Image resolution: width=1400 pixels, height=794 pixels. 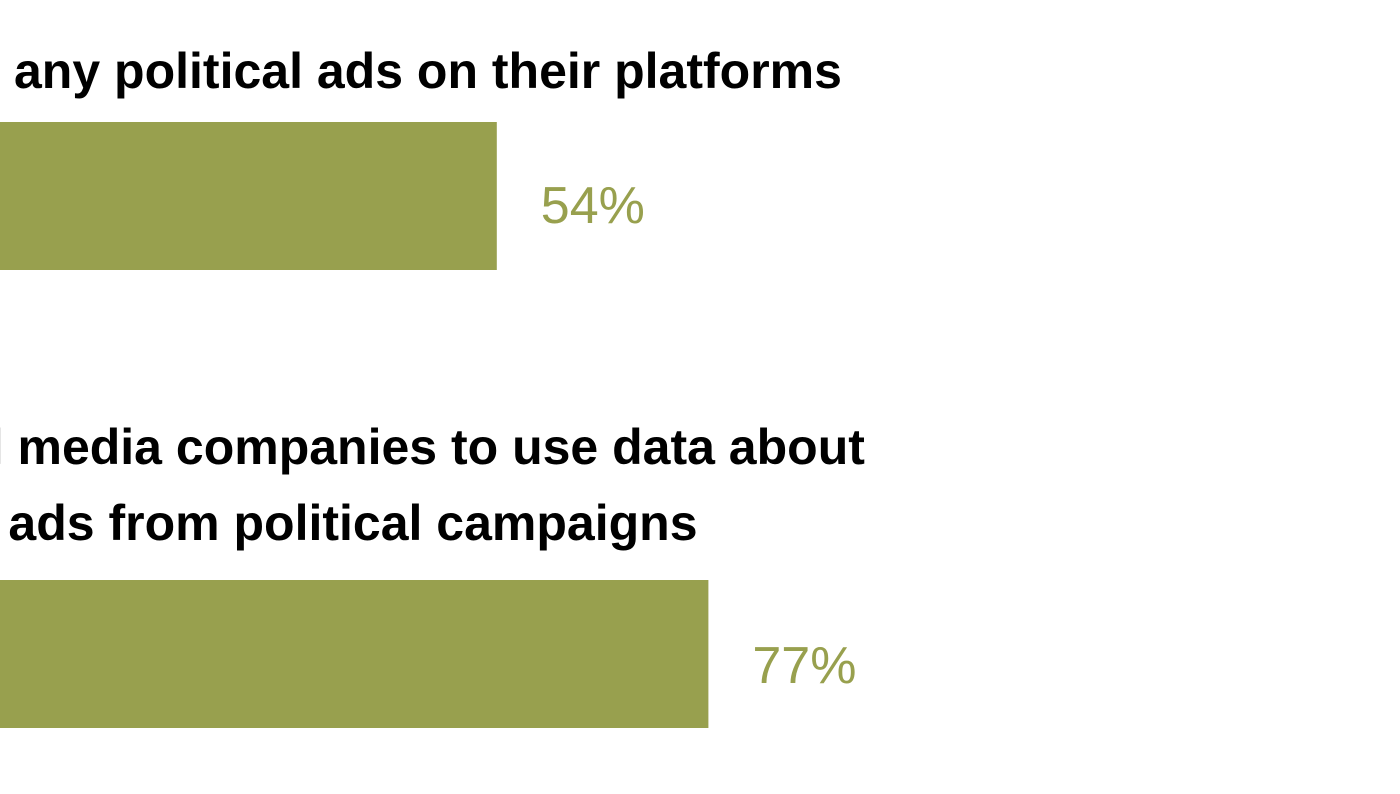 What do you see at coordinates (804, 666) in the screenshot?
I see `value-label-item-2: 77%` at bounding box center [804, 666].